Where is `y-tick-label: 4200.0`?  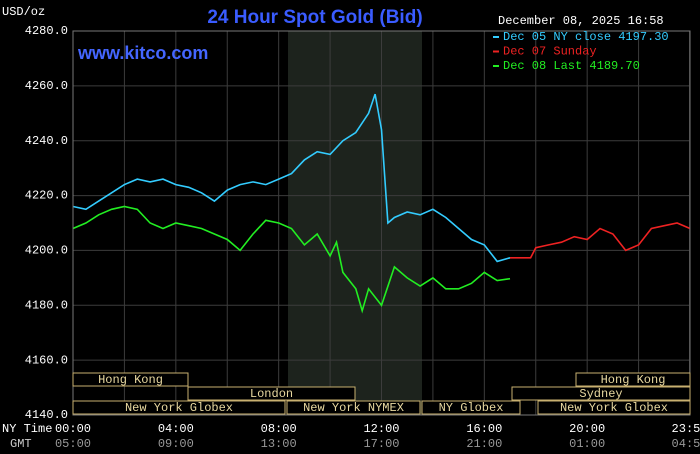
y-tick-label: 4200.0 is located at coordinates (46, 251).